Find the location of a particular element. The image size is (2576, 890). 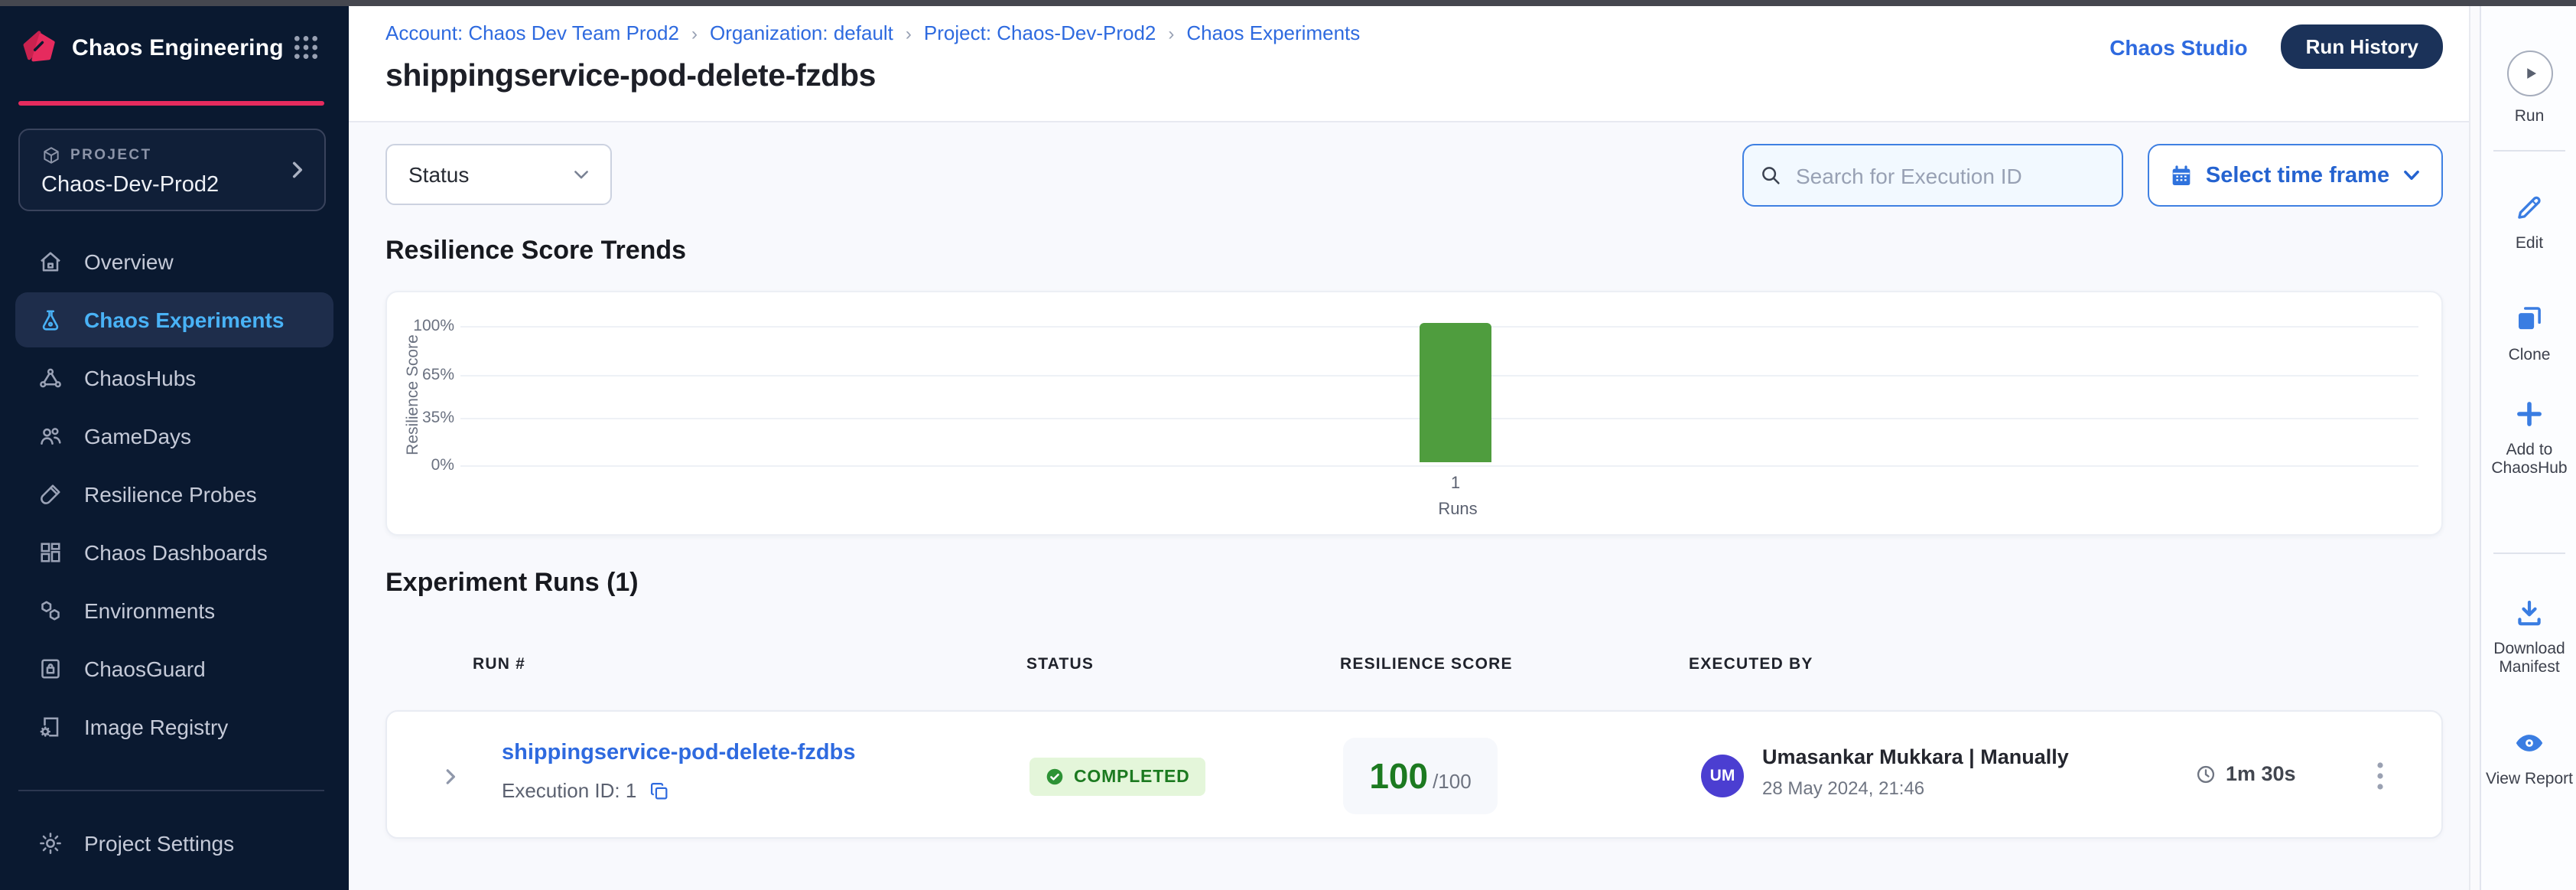

search-box is located at coordinates (1932, 176).